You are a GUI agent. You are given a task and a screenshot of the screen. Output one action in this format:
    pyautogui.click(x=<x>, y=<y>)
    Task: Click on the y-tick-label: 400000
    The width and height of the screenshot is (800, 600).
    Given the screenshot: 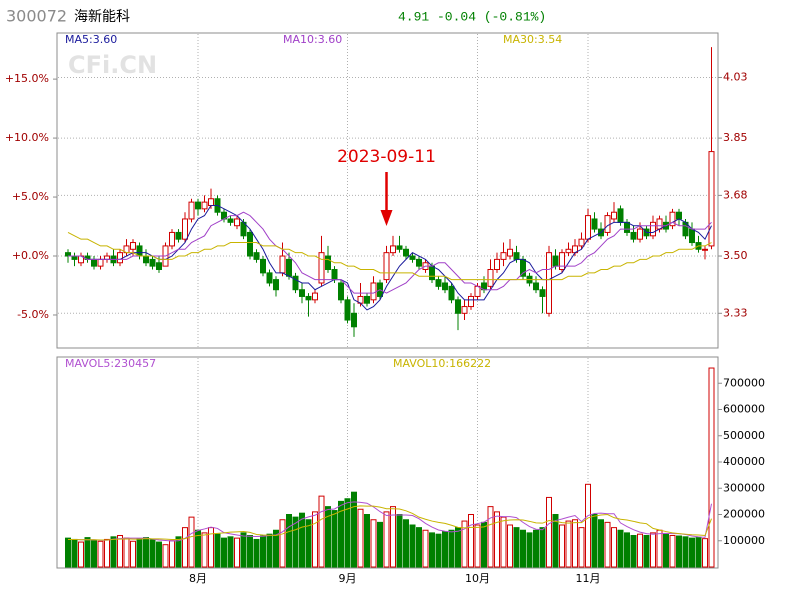 What is the action you would take?
    pyautogui.click(x=744, y=461)
    